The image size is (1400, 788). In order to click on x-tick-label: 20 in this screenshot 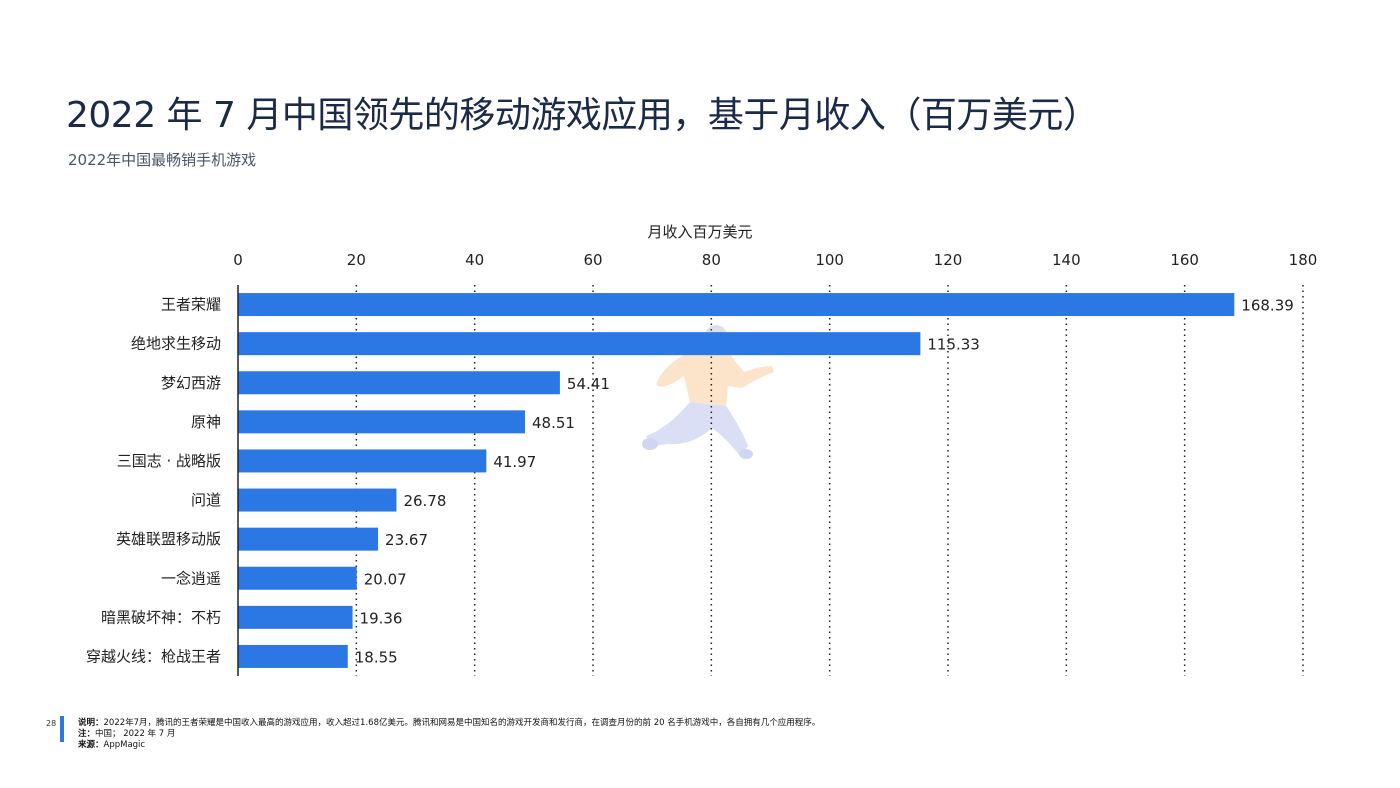, I will do `click(356, 260)`.